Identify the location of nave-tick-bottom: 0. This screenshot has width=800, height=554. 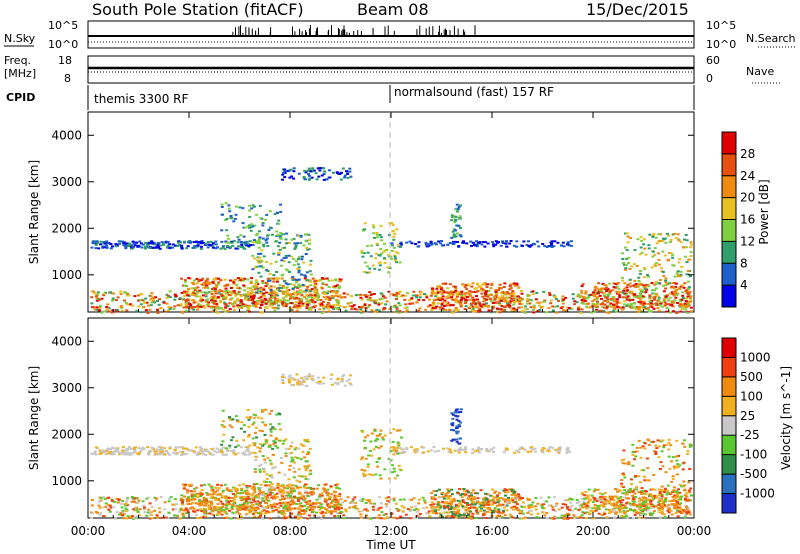
(709, 78).